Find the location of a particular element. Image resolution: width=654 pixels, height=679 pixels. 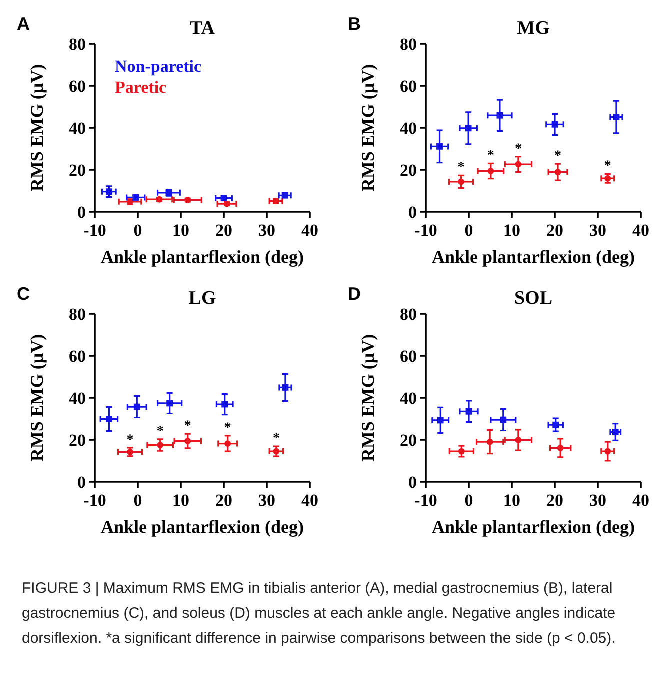

chart-title: LG is located at coordinates (202, 298).